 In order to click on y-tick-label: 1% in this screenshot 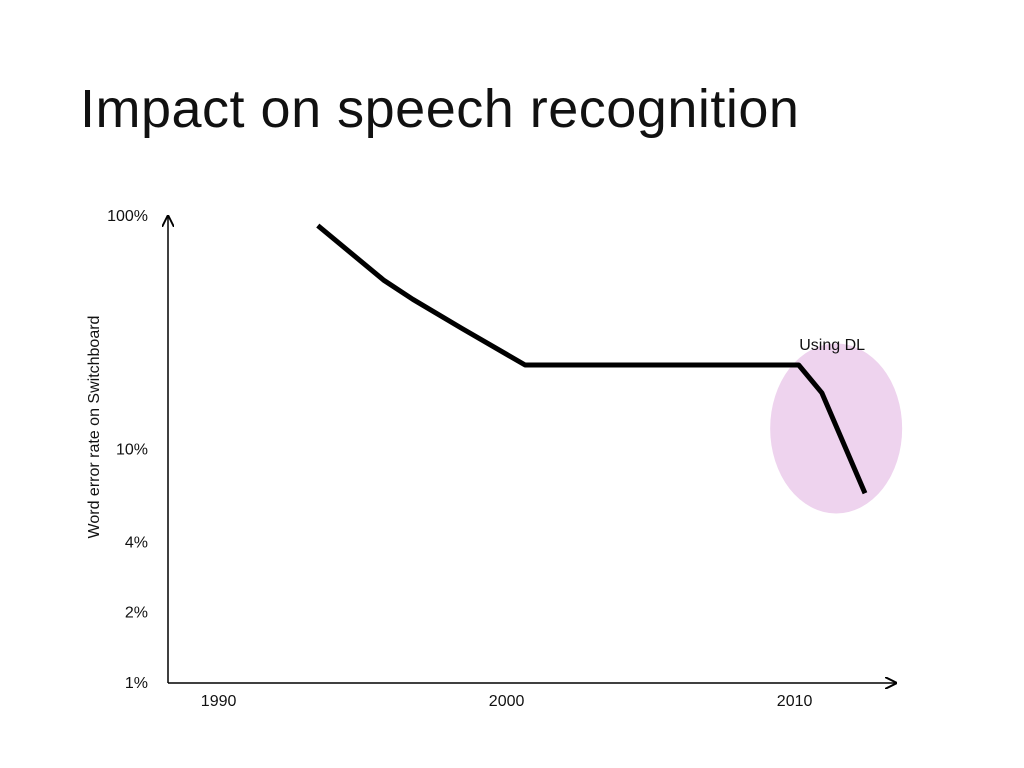, I will do `click(136, 683)`.